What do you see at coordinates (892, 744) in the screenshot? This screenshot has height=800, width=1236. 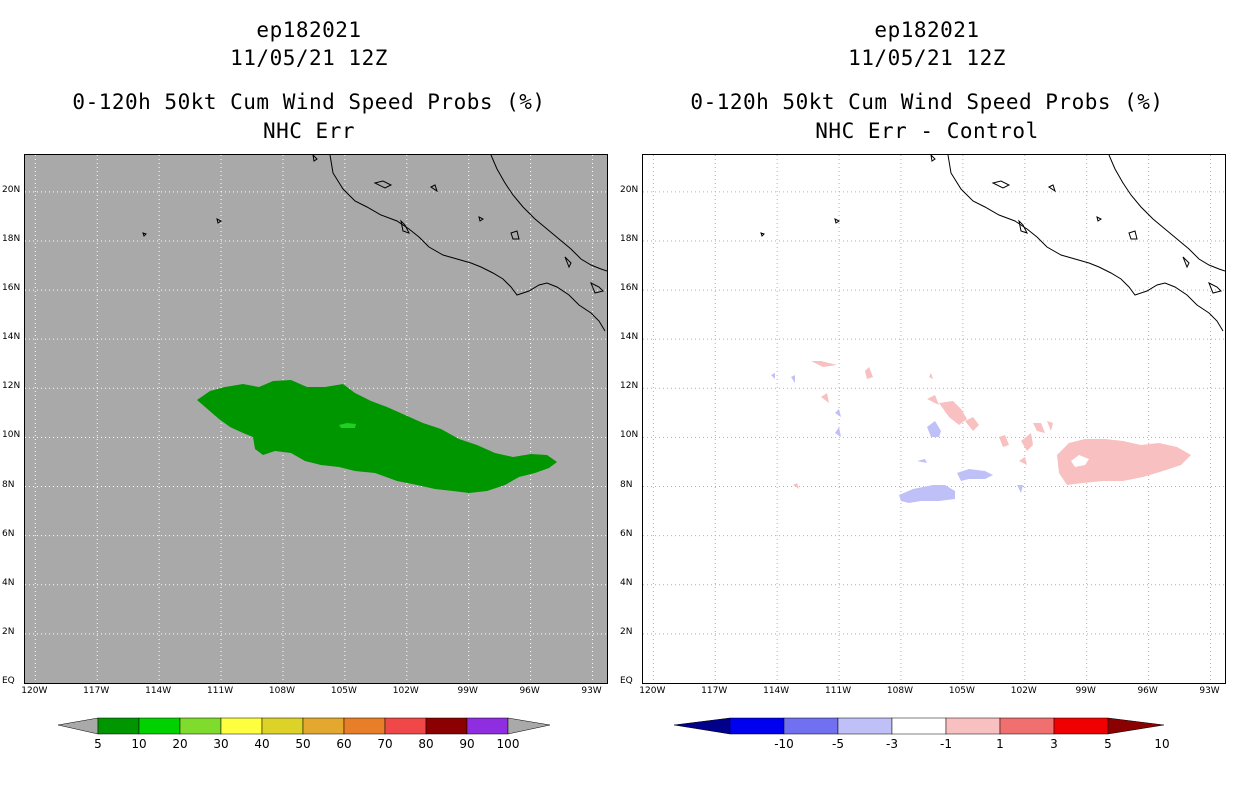 I see `colorbar-tick-label: -3` at bounding box center [892, 744].